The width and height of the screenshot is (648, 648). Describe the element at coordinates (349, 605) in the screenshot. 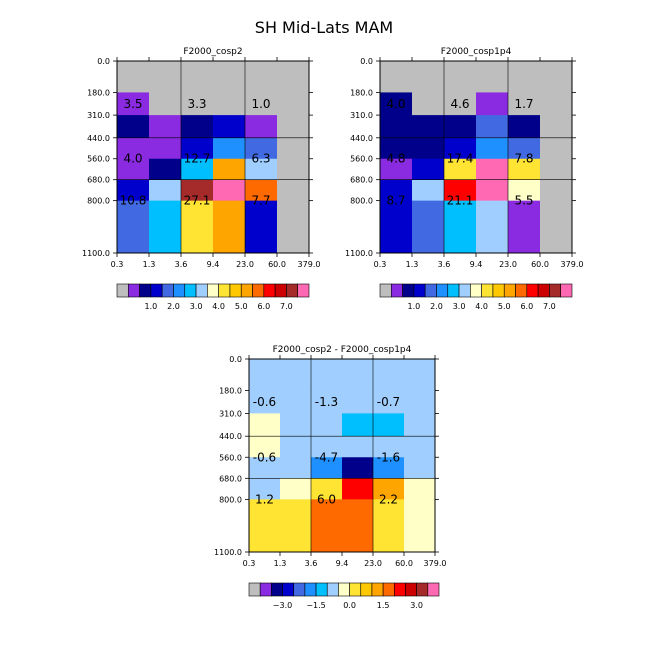

I see `colorbar-label: 0.0` at that location.